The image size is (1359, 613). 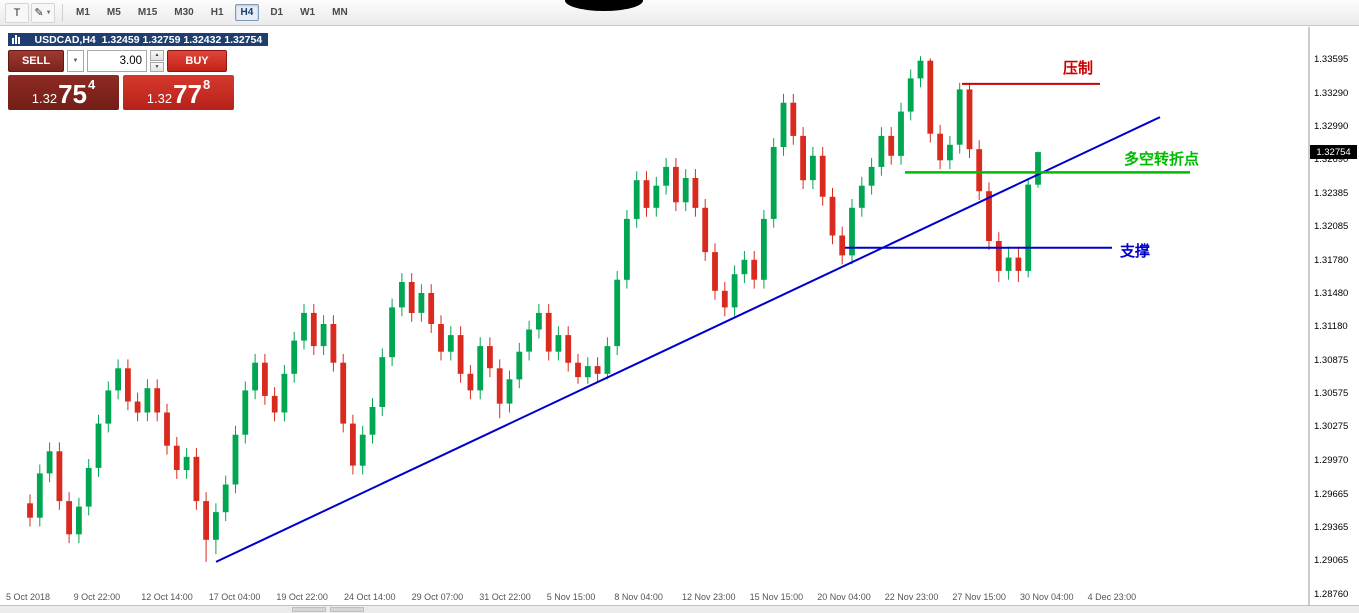 What do you see at coordinates (157, 55) in the screenshot?
I see `lot-increase-button: ▲` at bounding box center [157, 55].